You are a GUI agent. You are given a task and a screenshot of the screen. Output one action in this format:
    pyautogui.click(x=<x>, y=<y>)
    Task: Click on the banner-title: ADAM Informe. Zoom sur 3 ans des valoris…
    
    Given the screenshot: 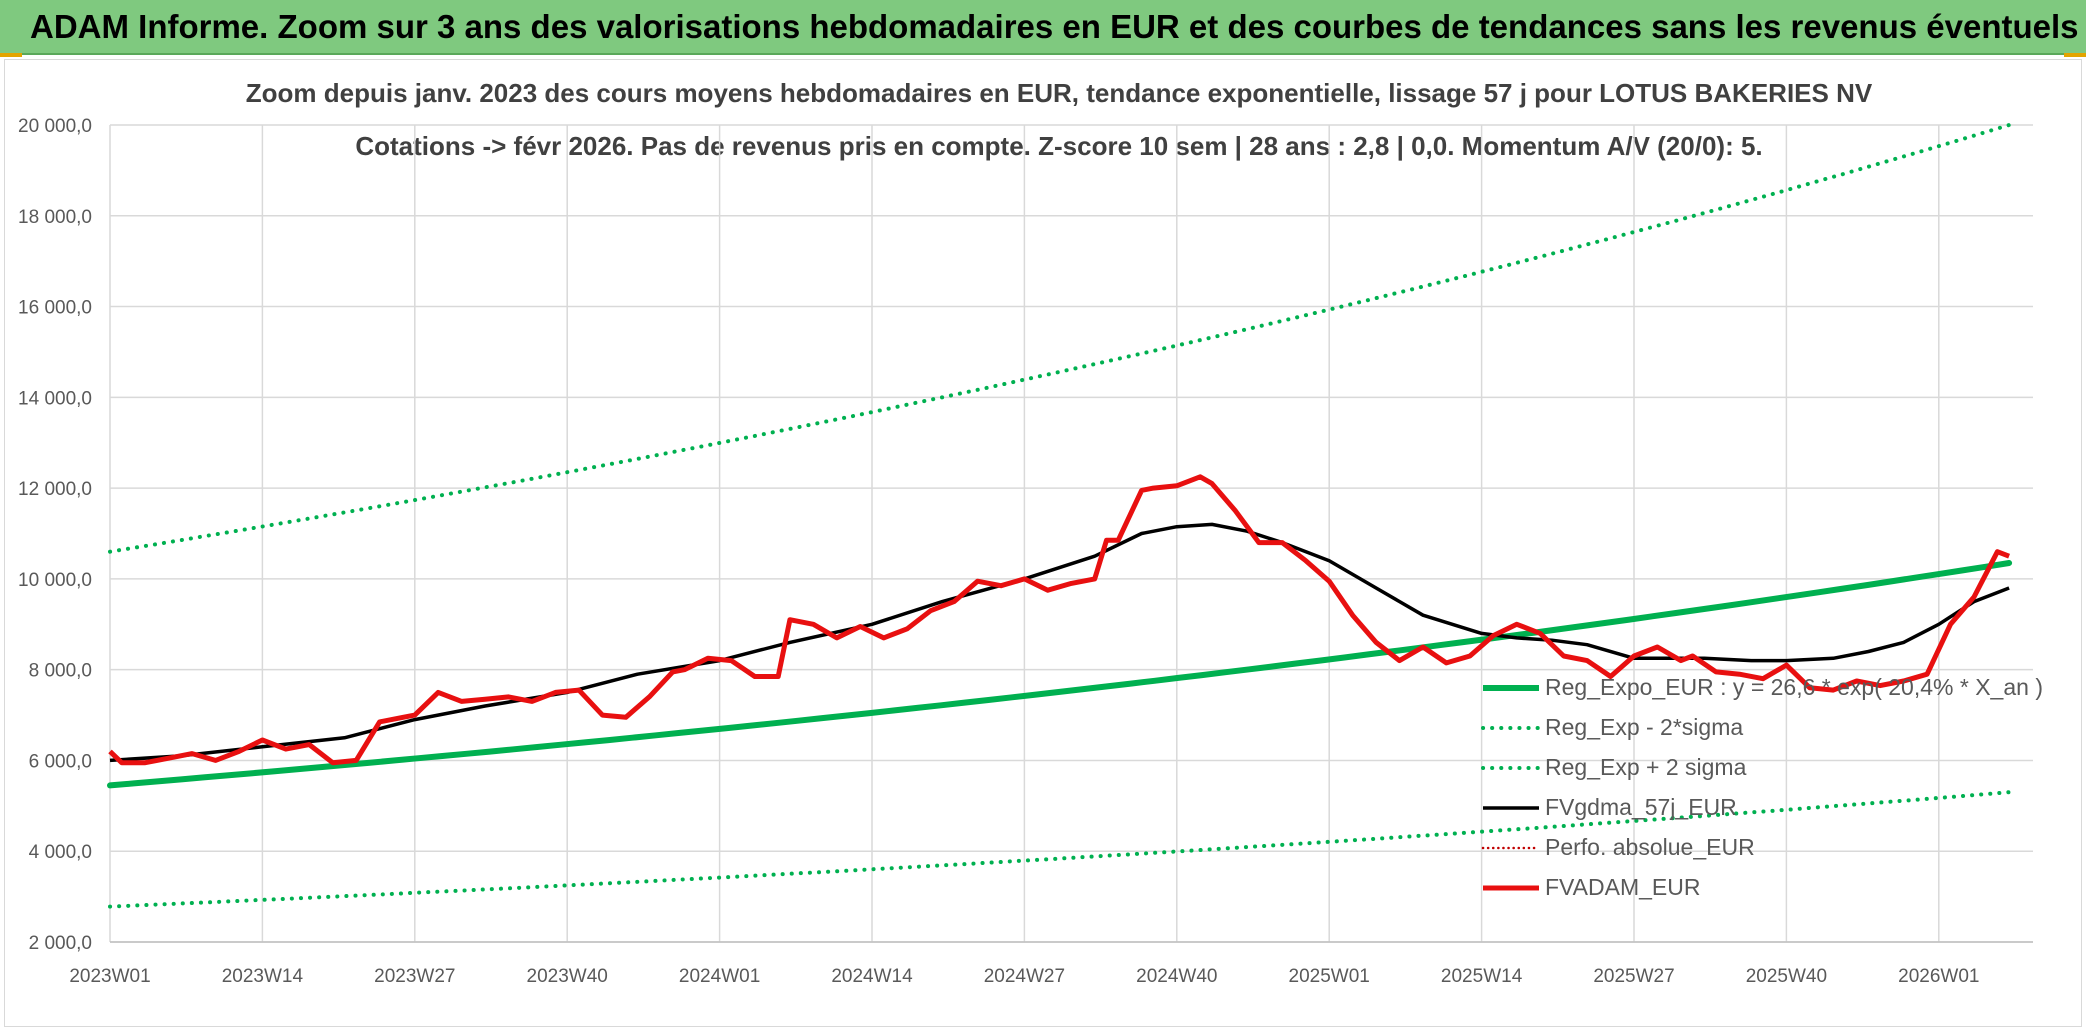 What is the action you would take?
    pyautogui.click(x=1054, y=26)
    